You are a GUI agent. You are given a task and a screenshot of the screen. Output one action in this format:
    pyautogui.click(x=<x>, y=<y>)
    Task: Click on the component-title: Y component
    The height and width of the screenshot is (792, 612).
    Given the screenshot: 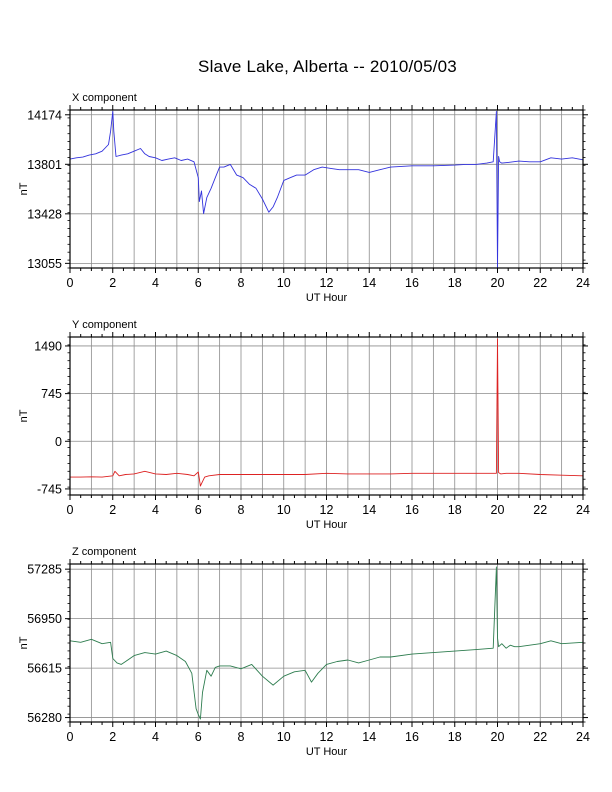 What is the action you would take?
    pyautogui.click(x=104, y=325)
    